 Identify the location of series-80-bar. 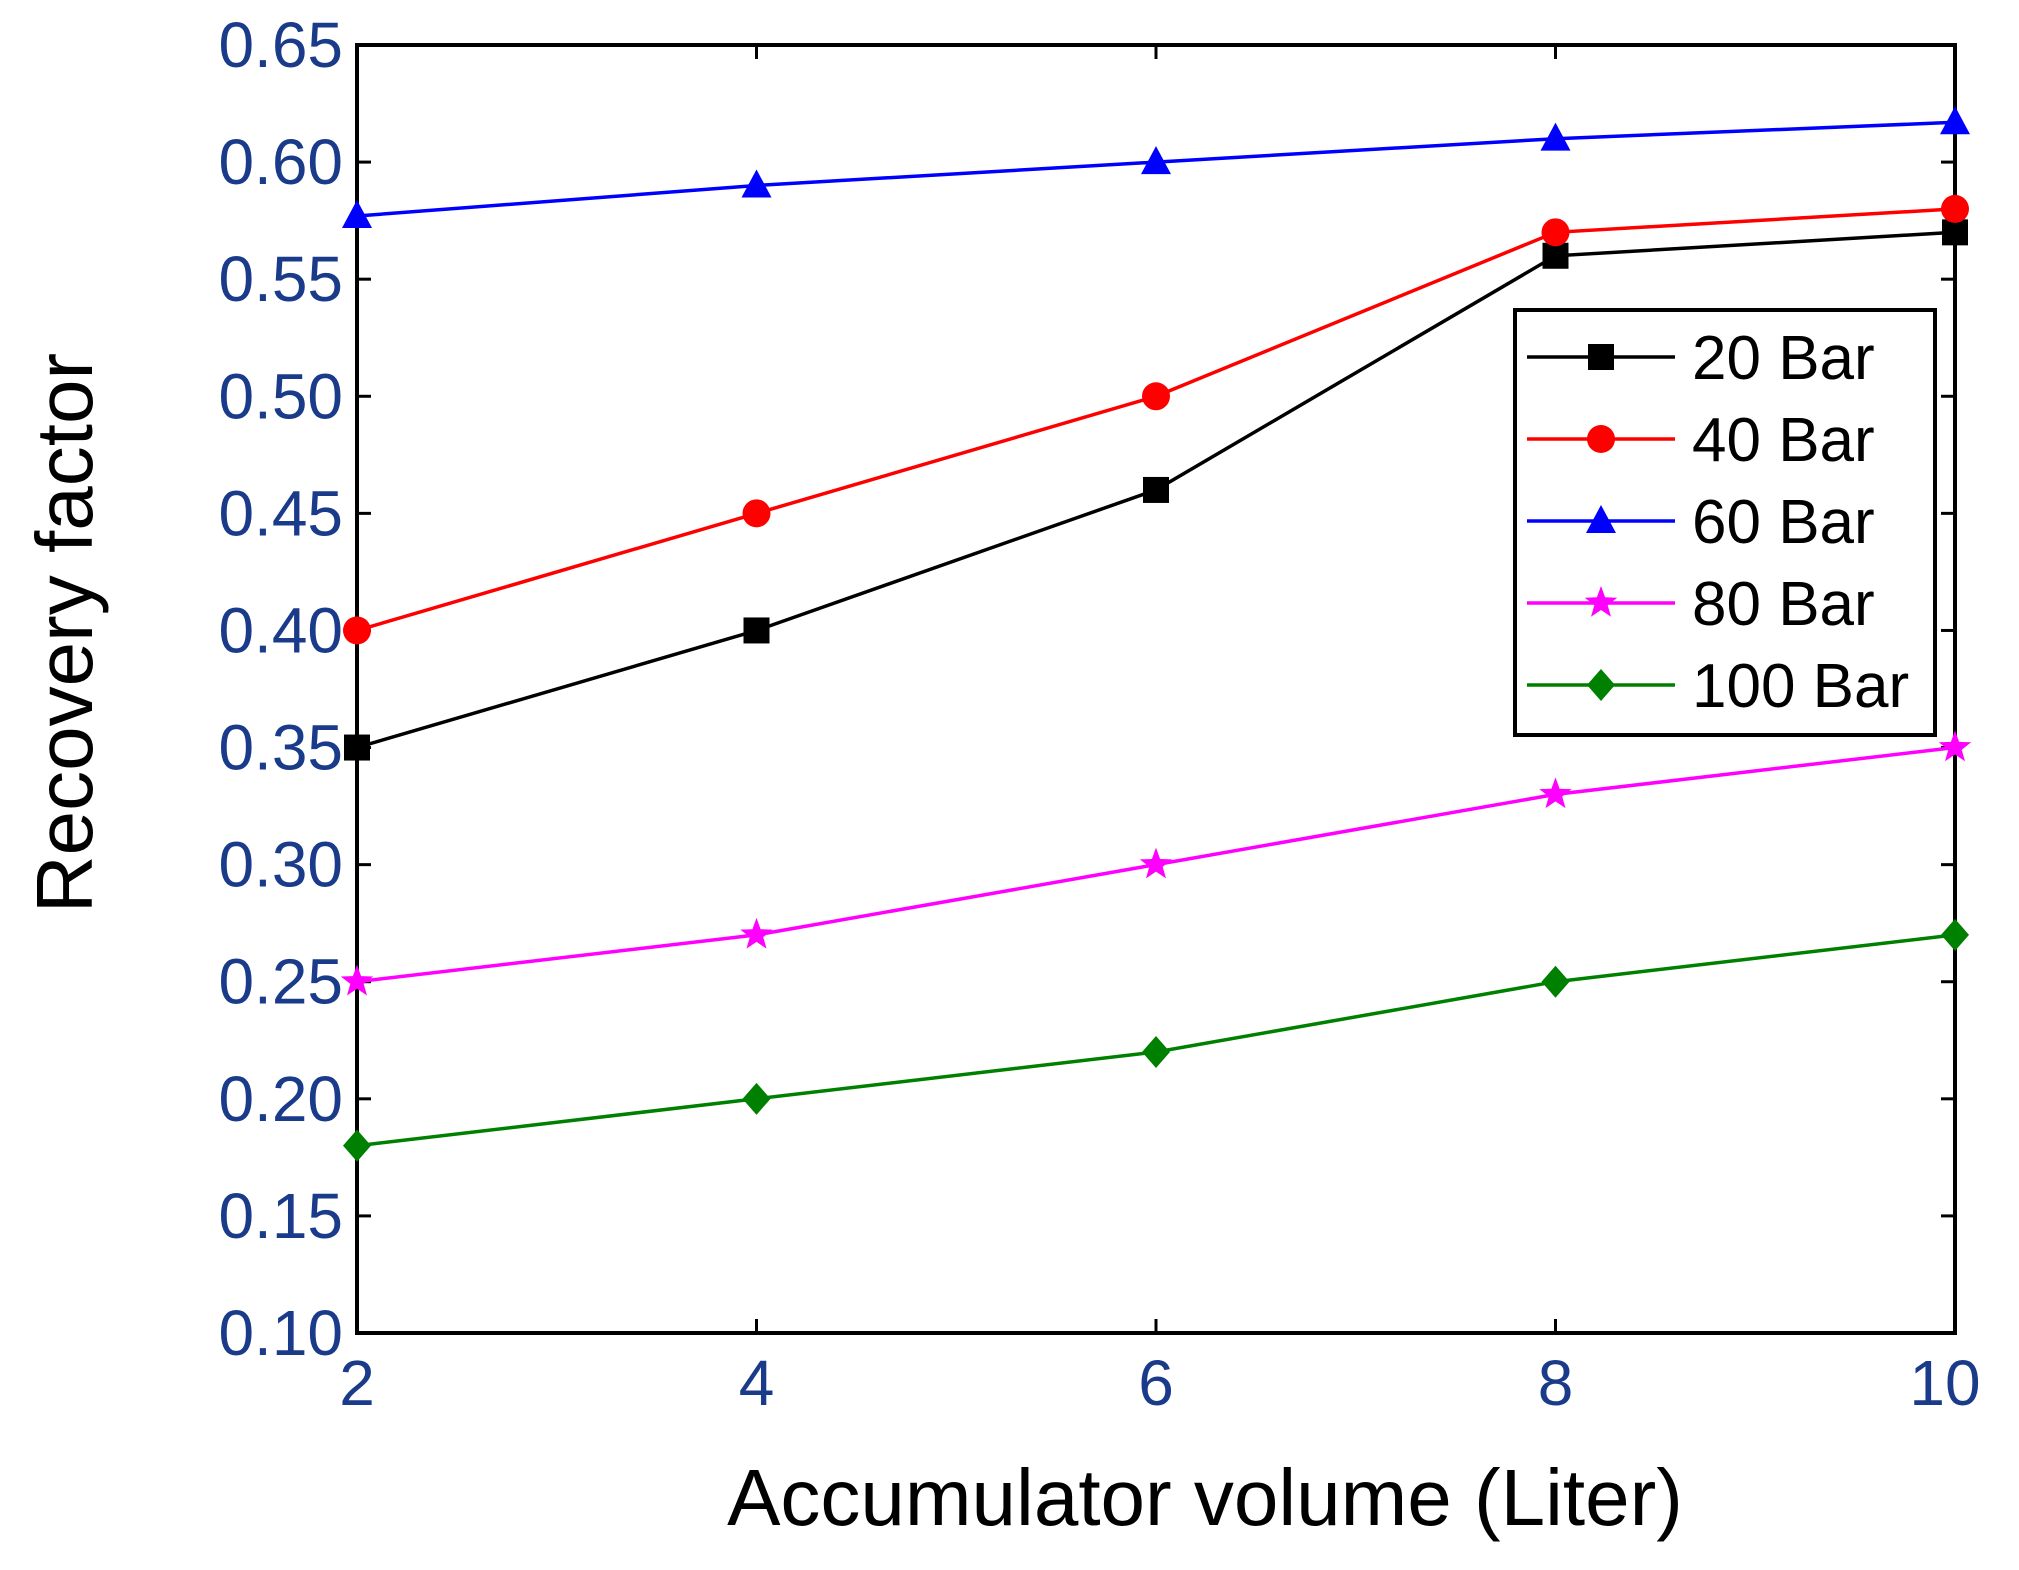
(1156, 863).